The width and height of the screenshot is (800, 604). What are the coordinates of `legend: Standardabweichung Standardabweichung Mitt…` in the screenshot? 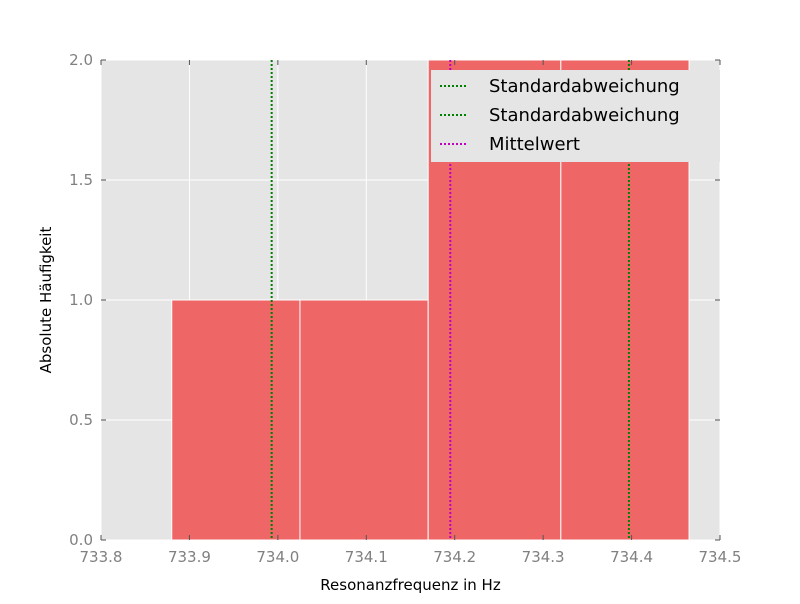 It's located at (575, 116).